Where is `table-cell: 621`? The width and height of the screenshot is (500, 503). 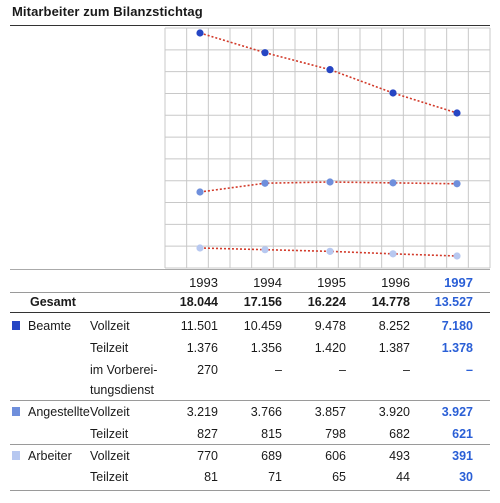 table-cell: 621 is located at coordinates (462, 434).